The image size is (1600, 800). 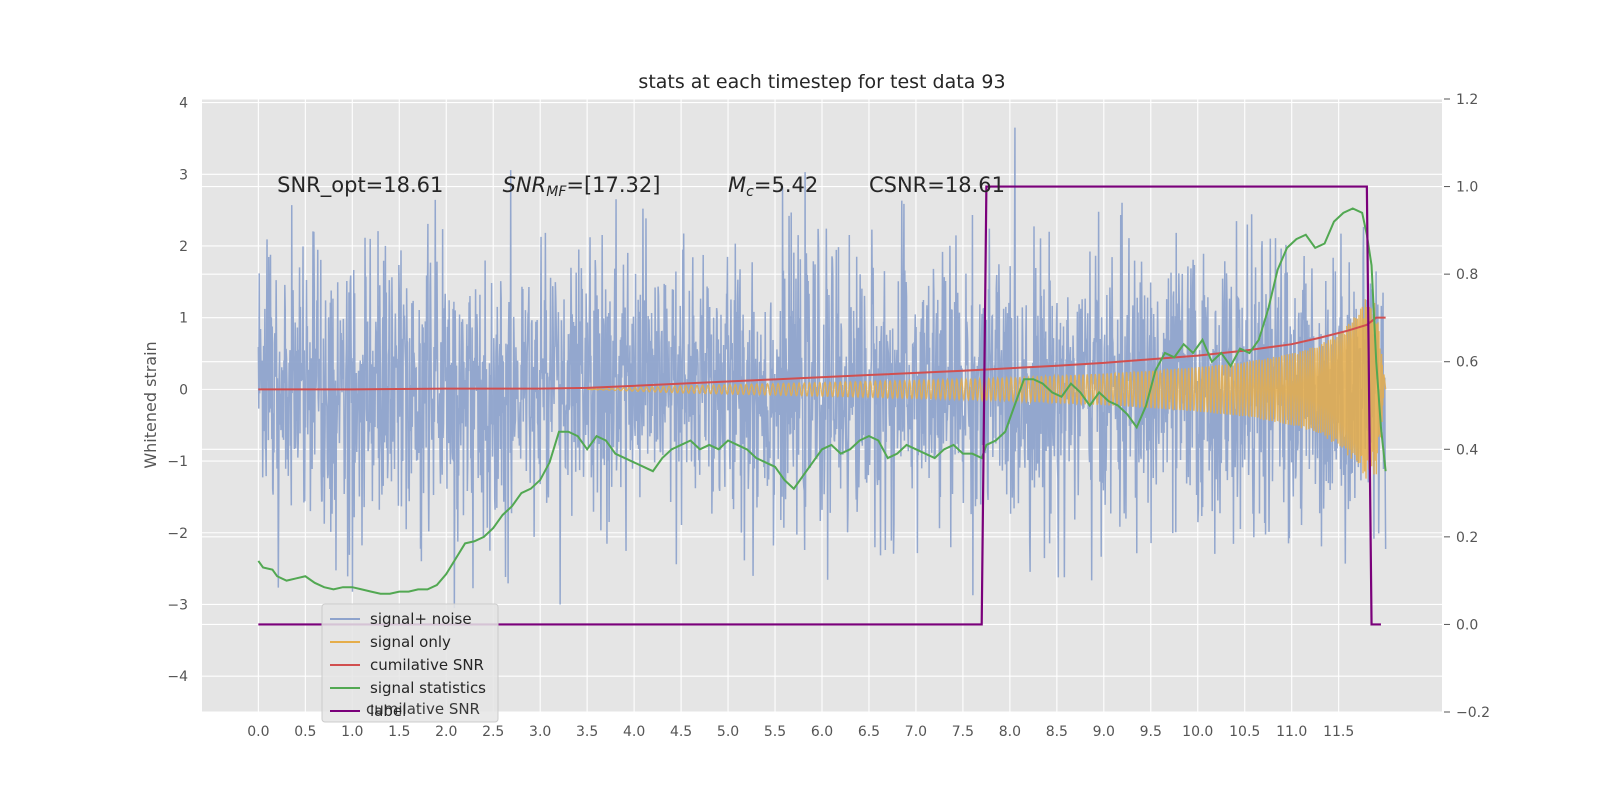 What do you see at coordinates (773, 186) in the screenshot?
I see `annotation-text: Mc=5.42` at bounding box center [773, 186].